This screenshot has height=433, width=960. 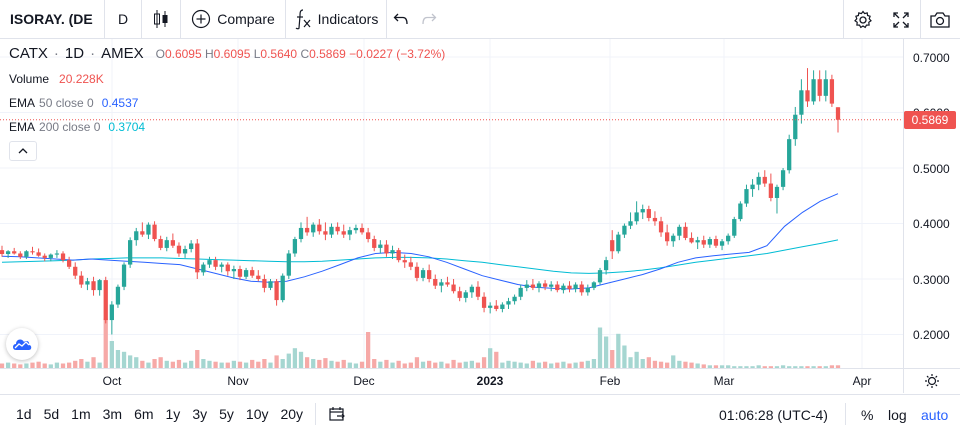 I want to click on tradingview-logo, so click(x=22, y=344).